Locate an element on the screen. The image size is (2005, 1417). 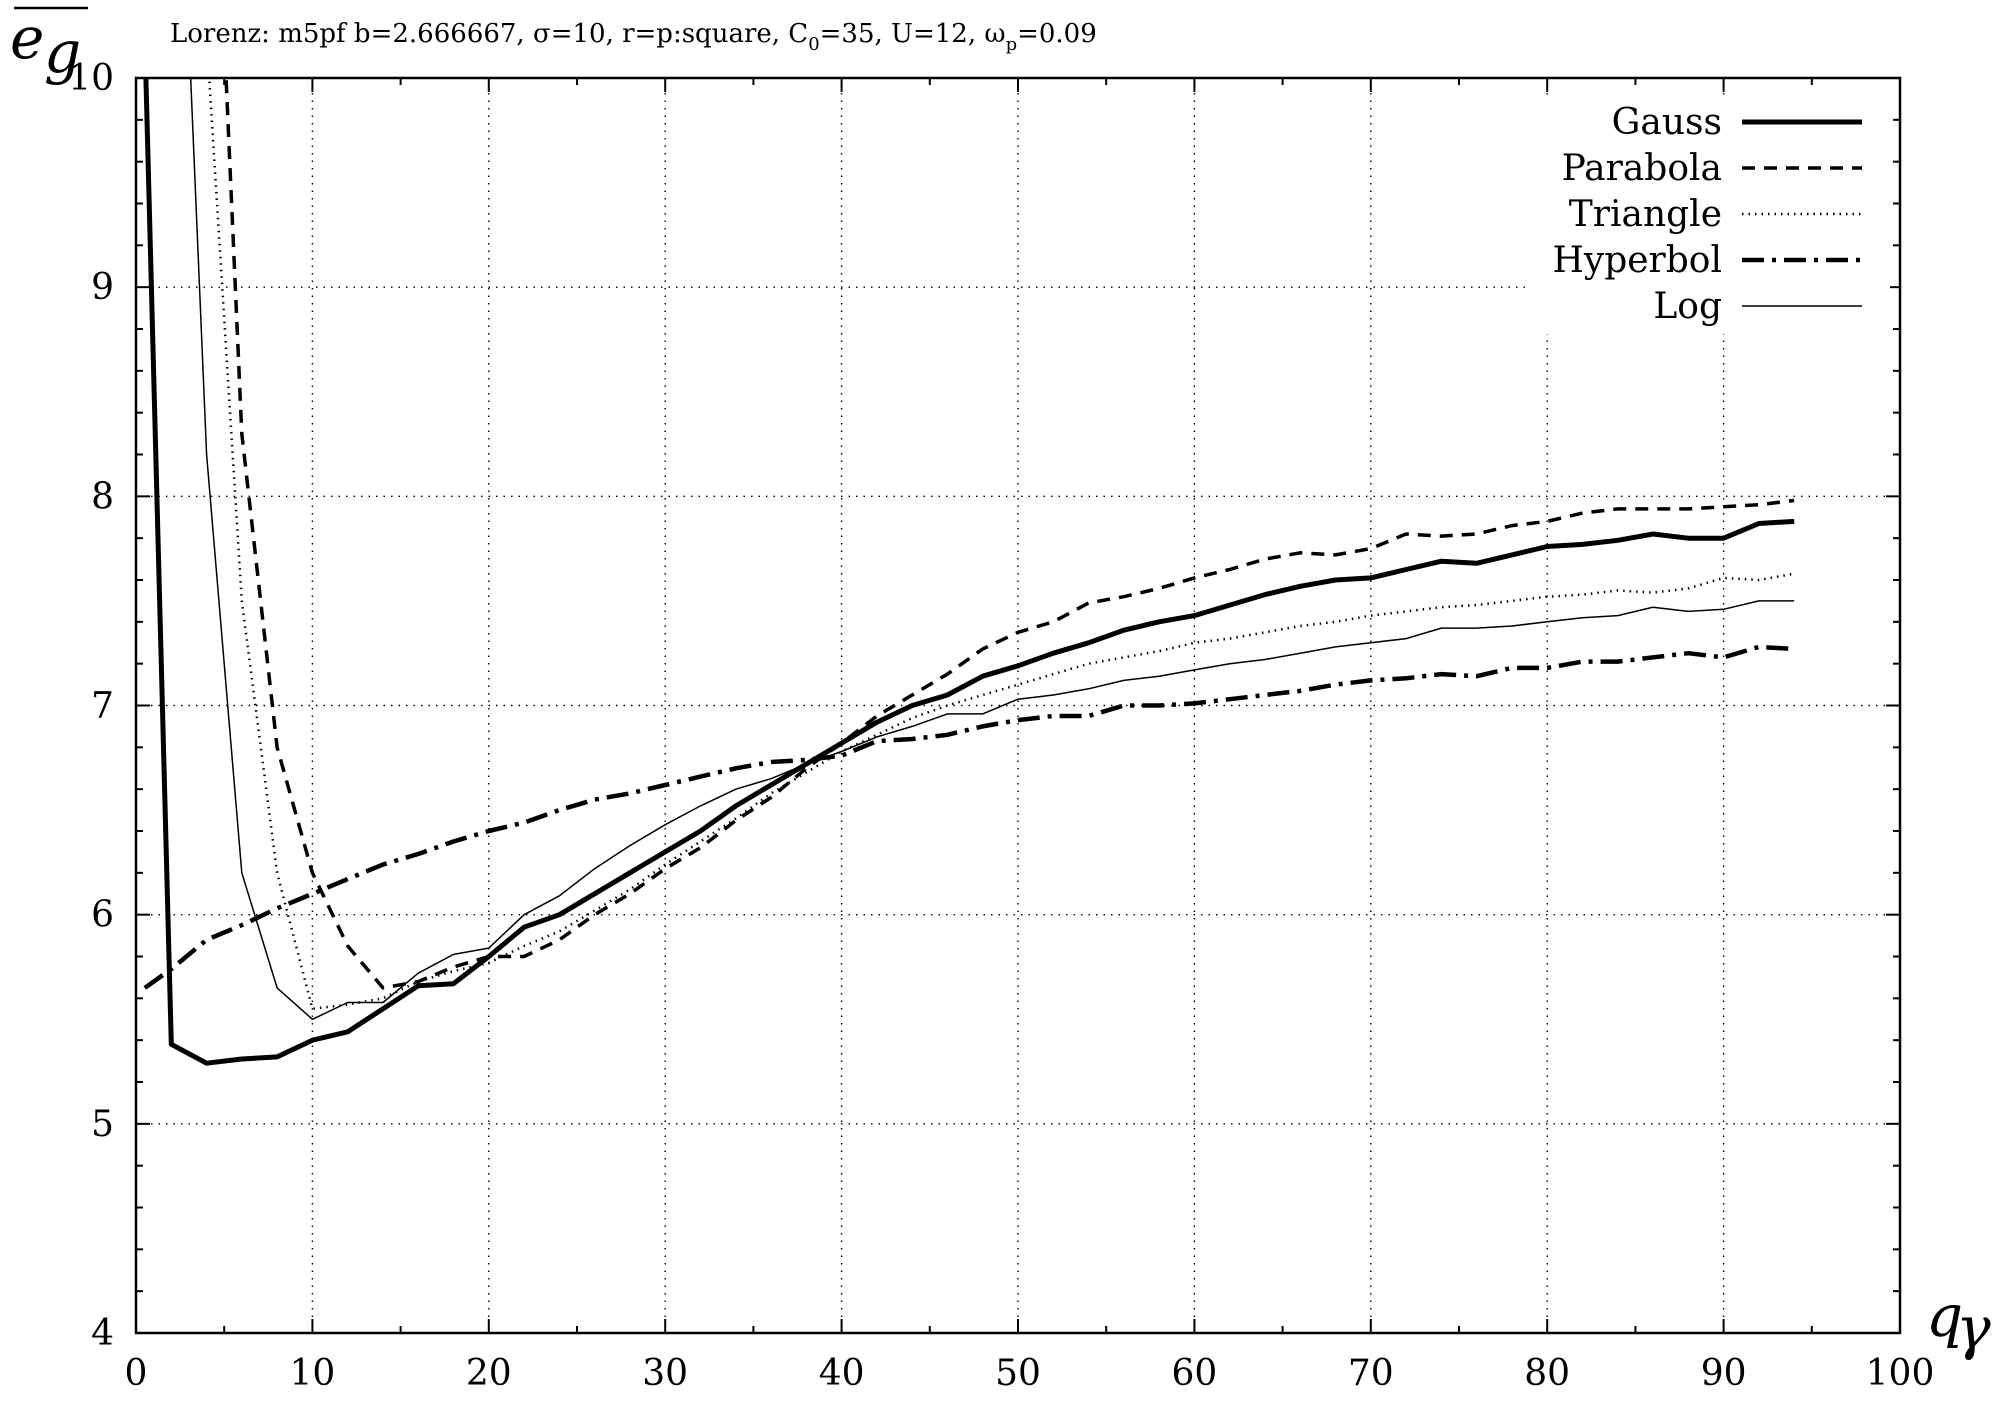
y-tick-label: 10 is located at coordinates (91, 78).